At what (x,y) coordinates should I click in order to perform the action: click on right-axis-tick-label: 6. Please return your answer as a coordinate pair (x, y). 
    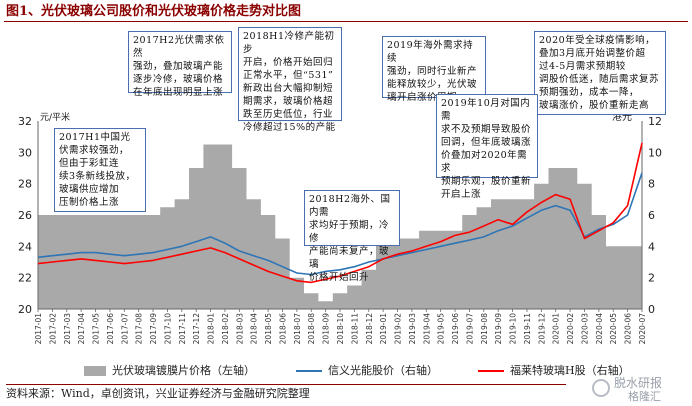
    Looking at the image, I should click on (651, 215).